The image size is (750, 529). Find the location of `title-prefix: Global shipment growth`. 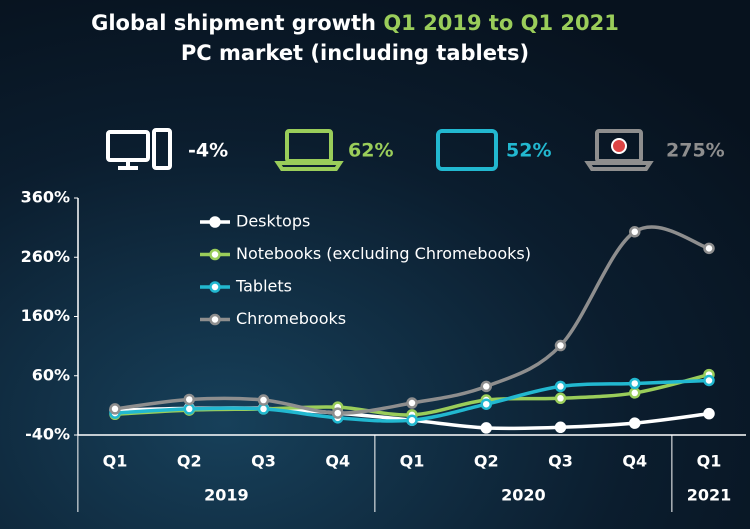

title-prefix: Global shipment growth is located at coordinates (233, 23).